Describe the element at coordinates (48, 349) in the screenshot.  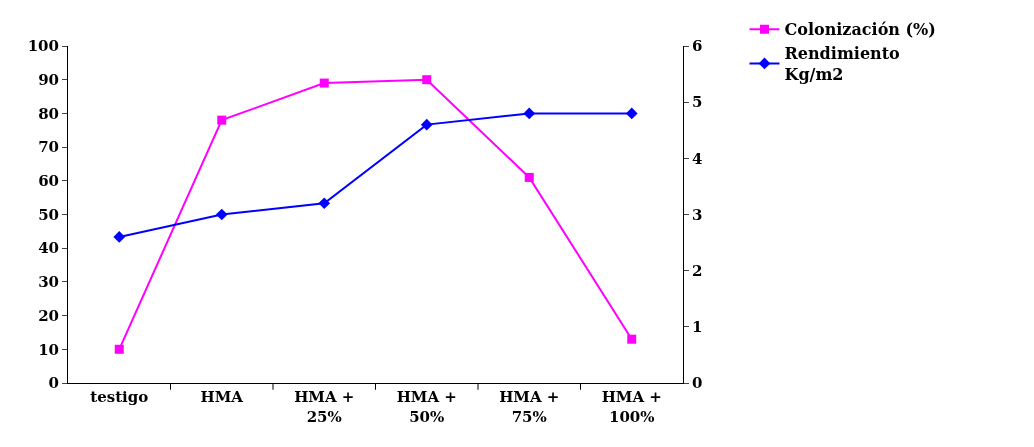
I see `y-tick-label: 10` at that location.